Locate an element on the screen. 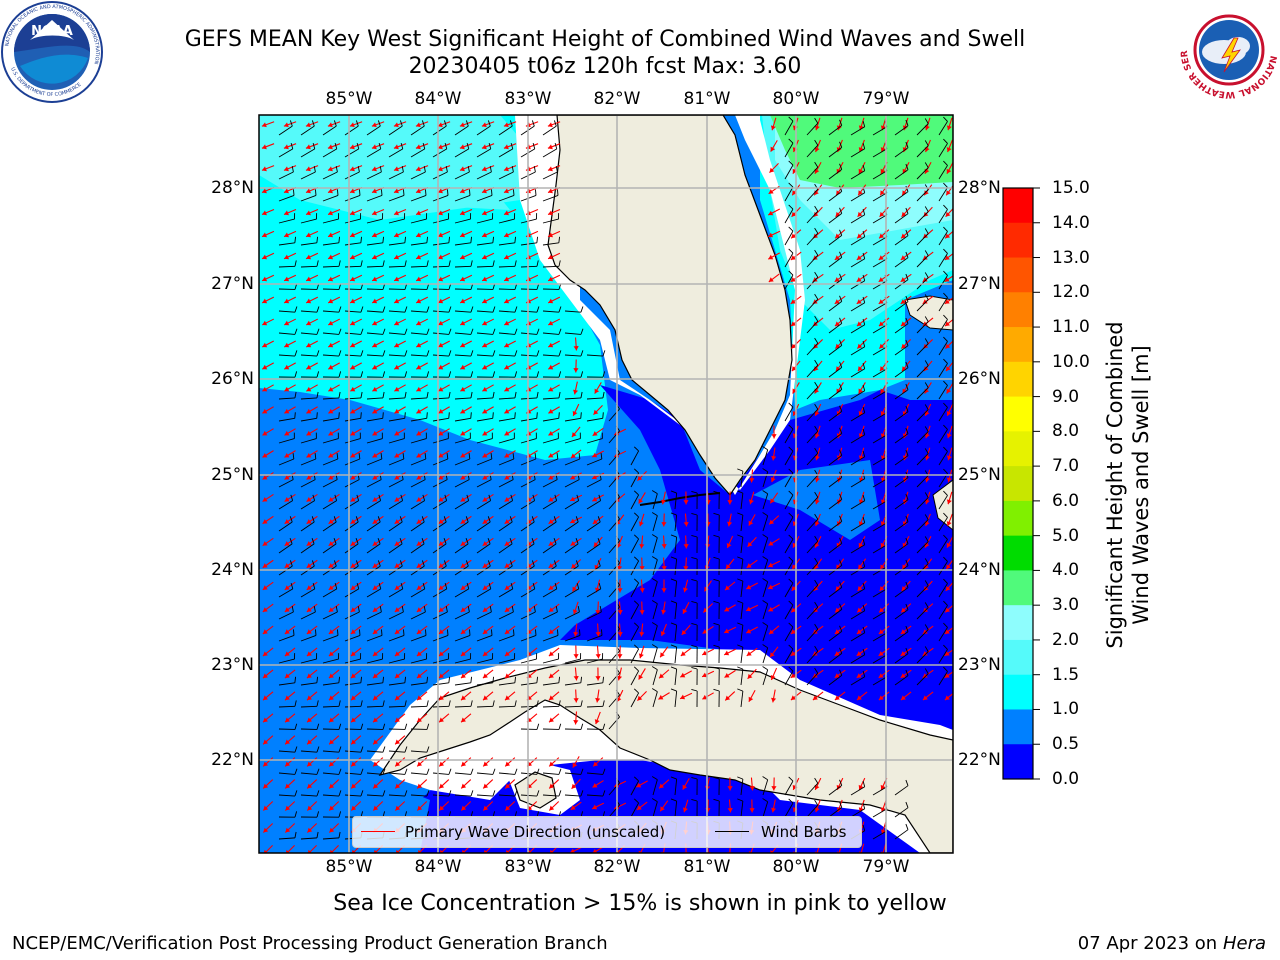 This screenshot has width=1280, height=960. lat-label-left-3: 25°N is located at coordinates (232, 475).